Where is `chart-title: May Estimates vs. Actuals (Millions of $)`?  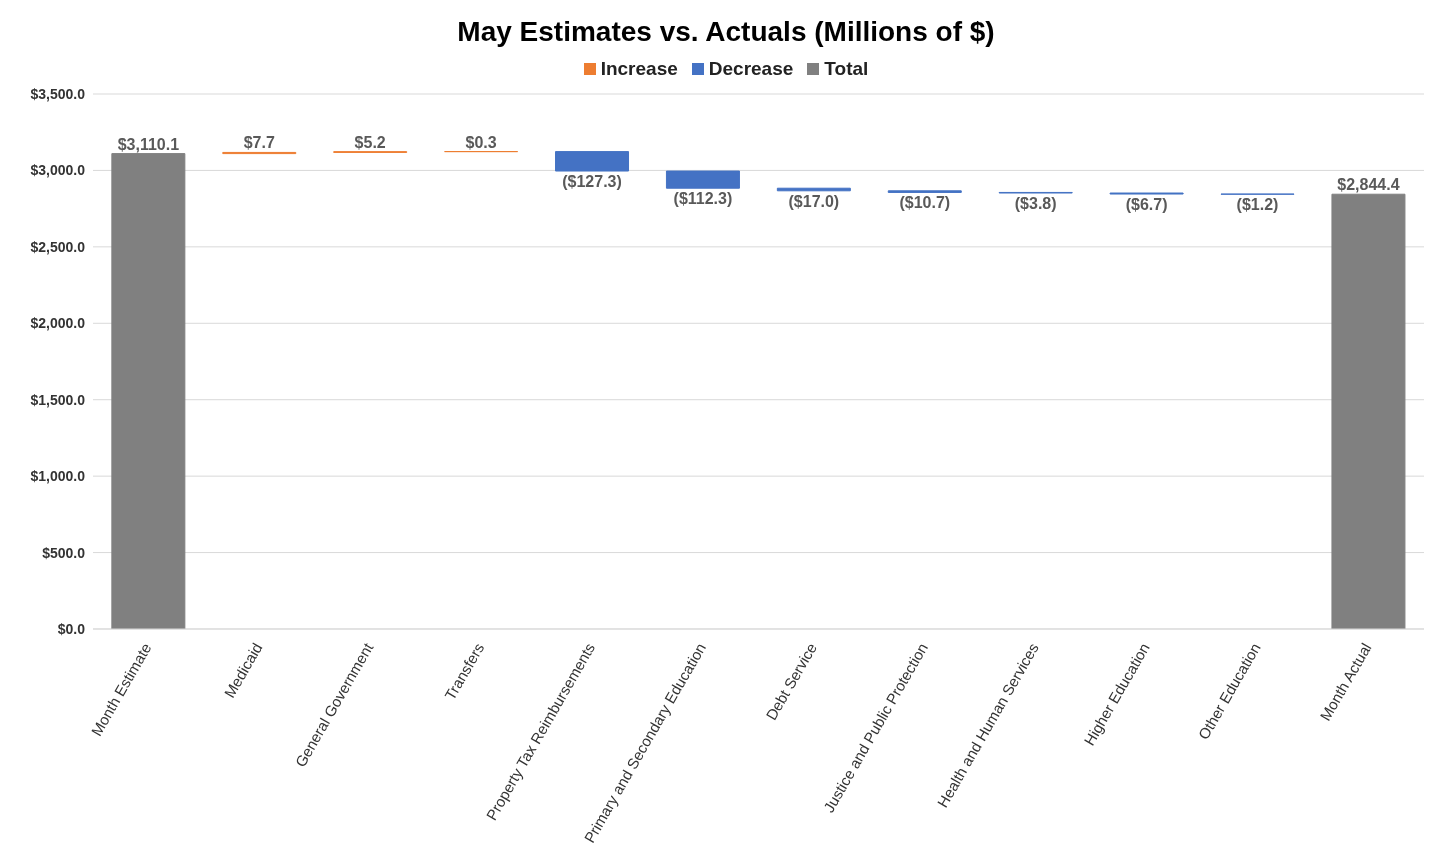
chart-title: May Estimates vs. Actuals (Millions of $) is located at coordinates (726, 32).